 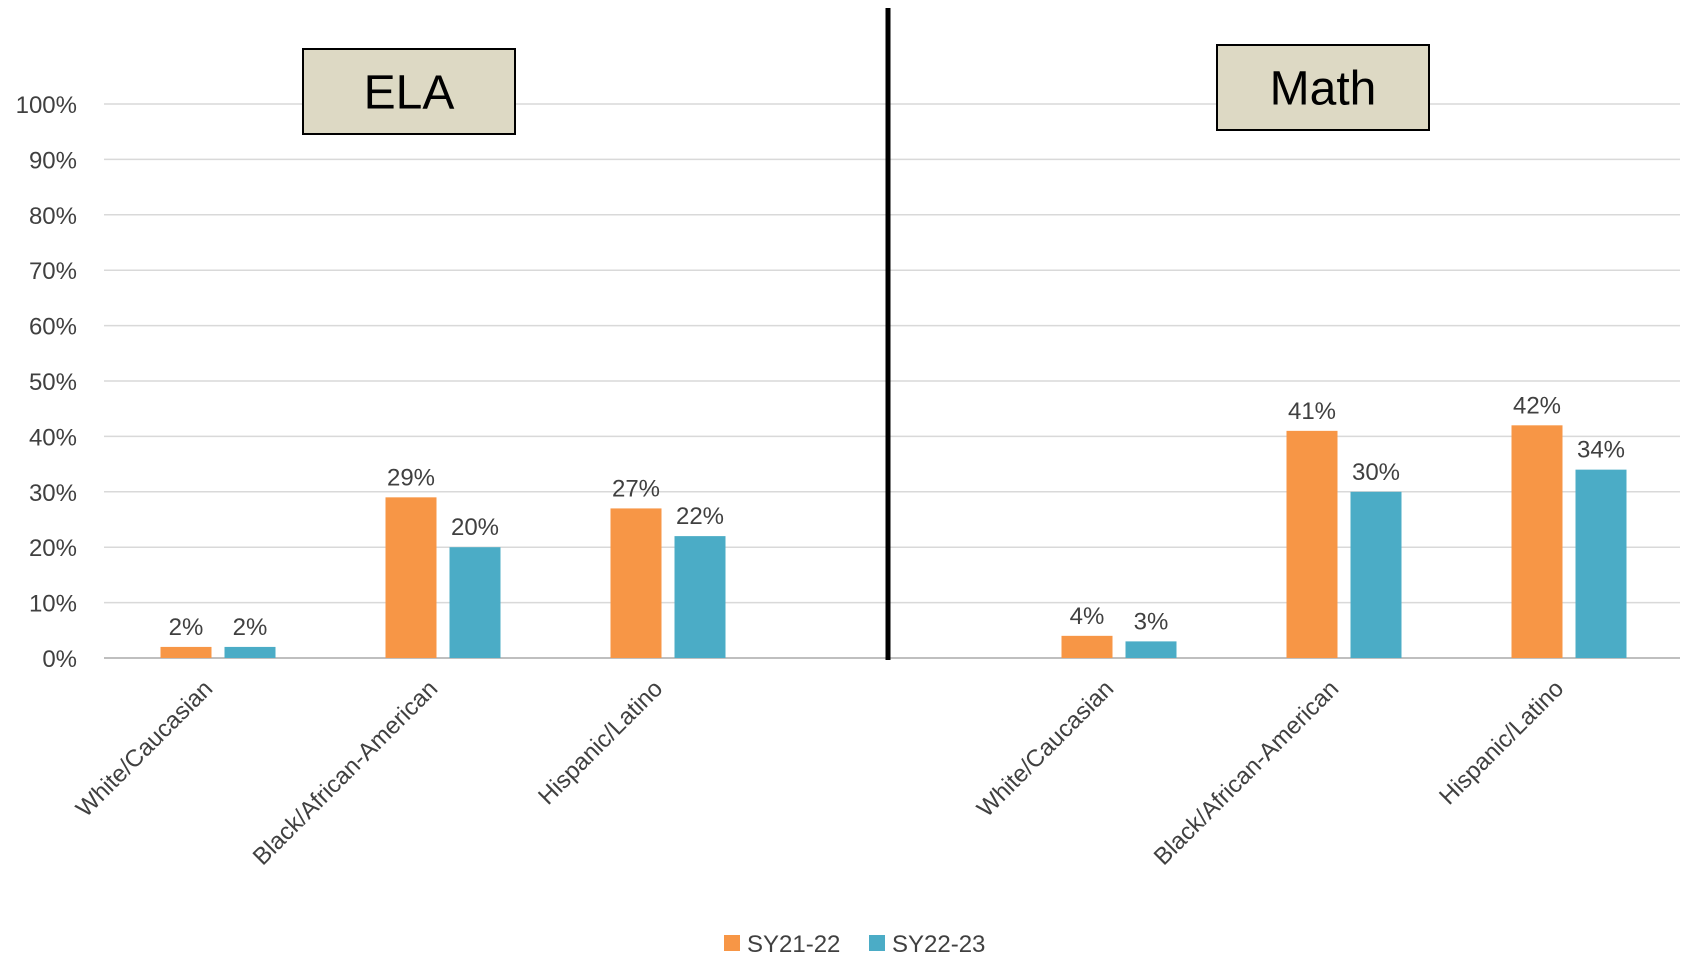 What do you see at coordinates (636, 488) in the screenshot?
I see `data-label: 27%` at bounding box center [636, 488].